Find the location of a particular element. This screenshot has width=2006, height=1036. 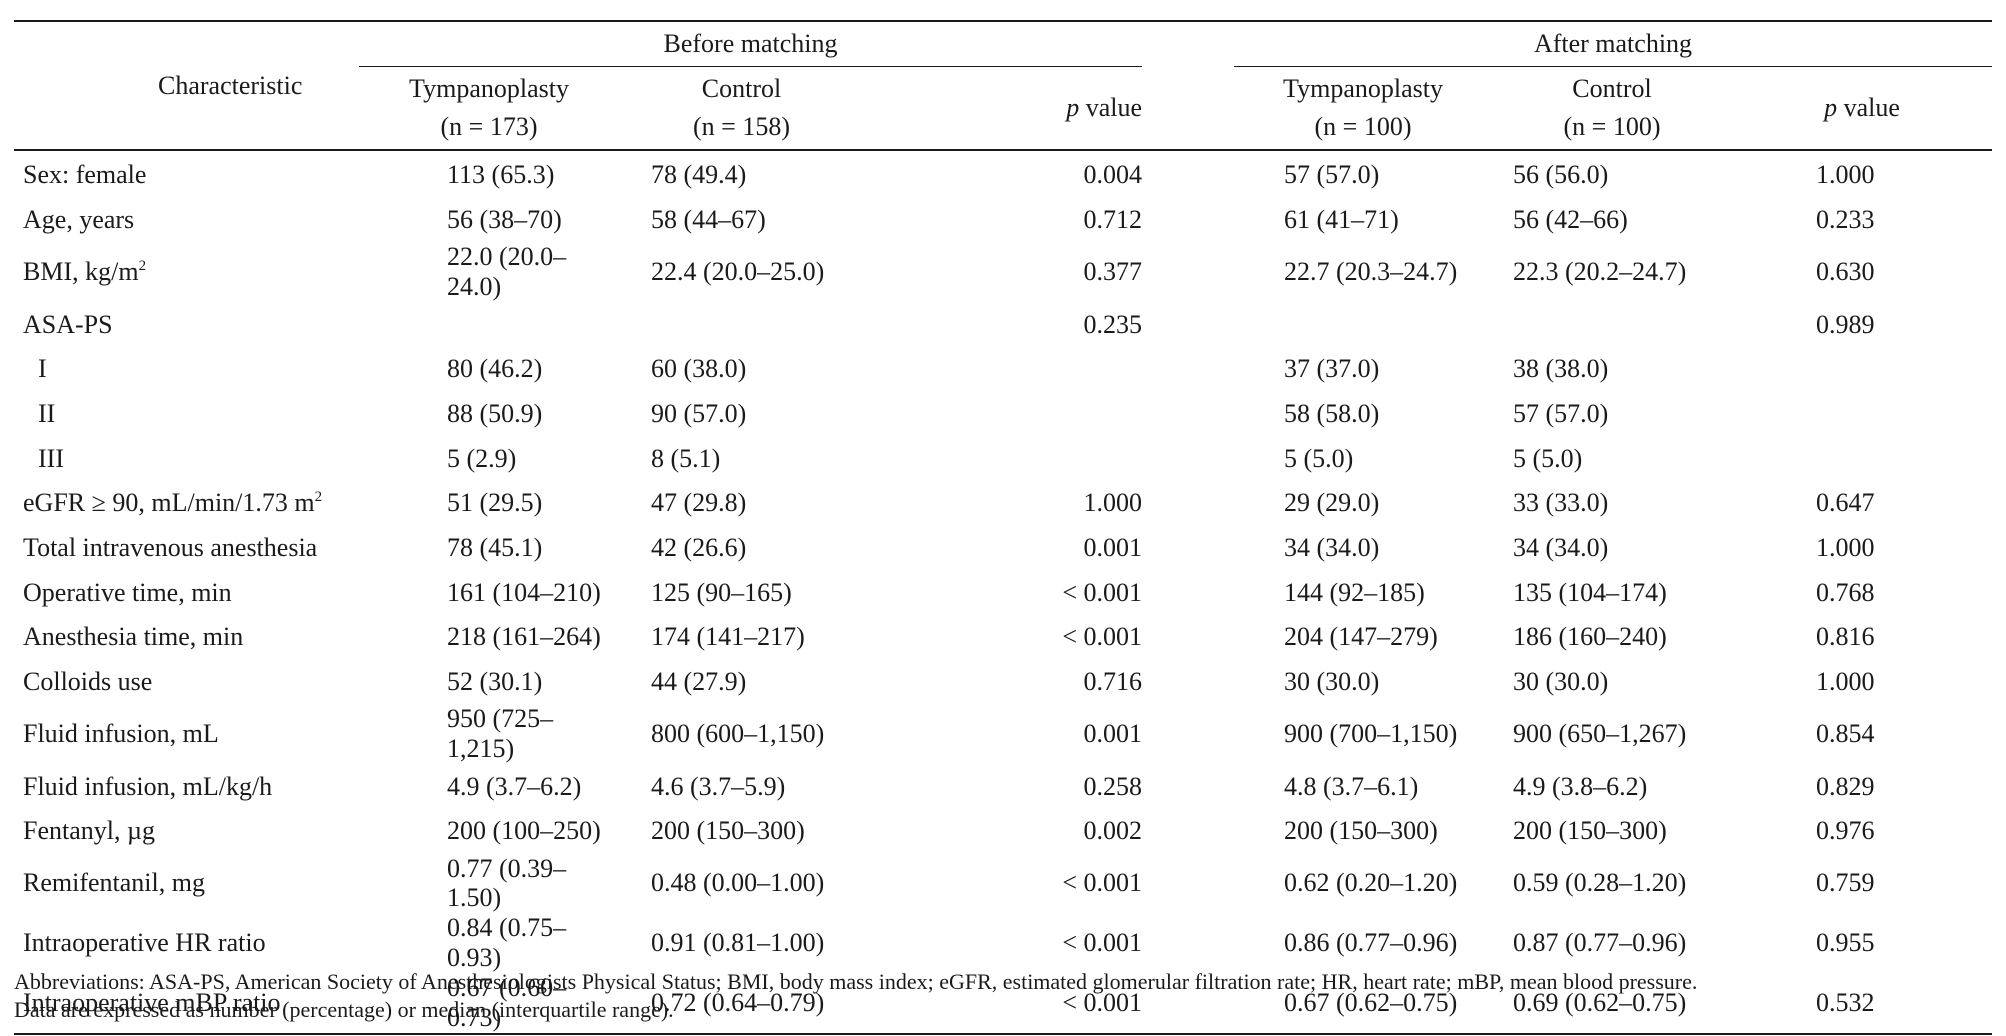

after-control-cell: 34 (34.0) is located at coordinates (1612, 548).